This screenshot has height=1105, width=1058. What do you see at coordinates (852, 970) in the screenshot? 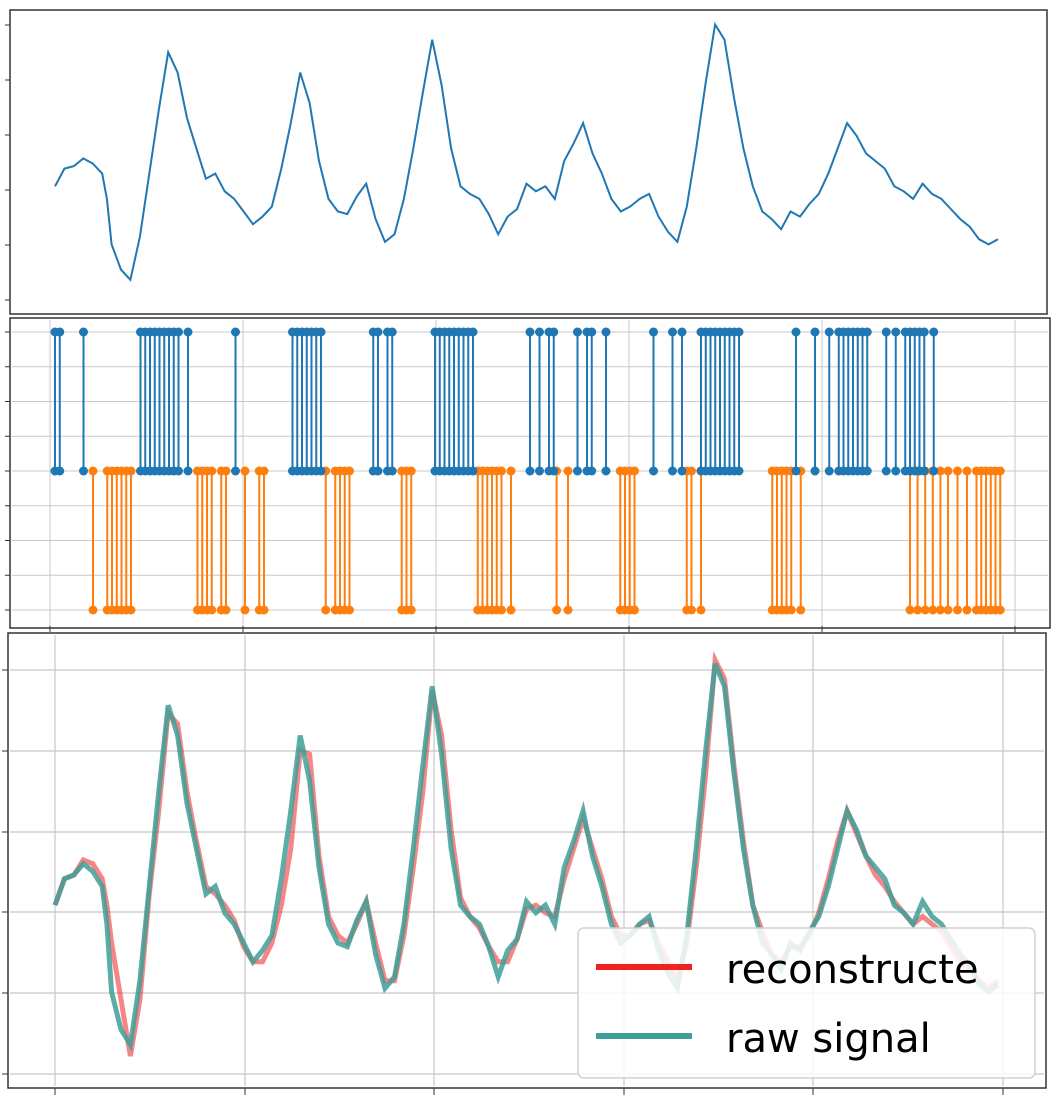
I see `legend-reconstructed-label: reconstructe` at bounding box center [852, 970].